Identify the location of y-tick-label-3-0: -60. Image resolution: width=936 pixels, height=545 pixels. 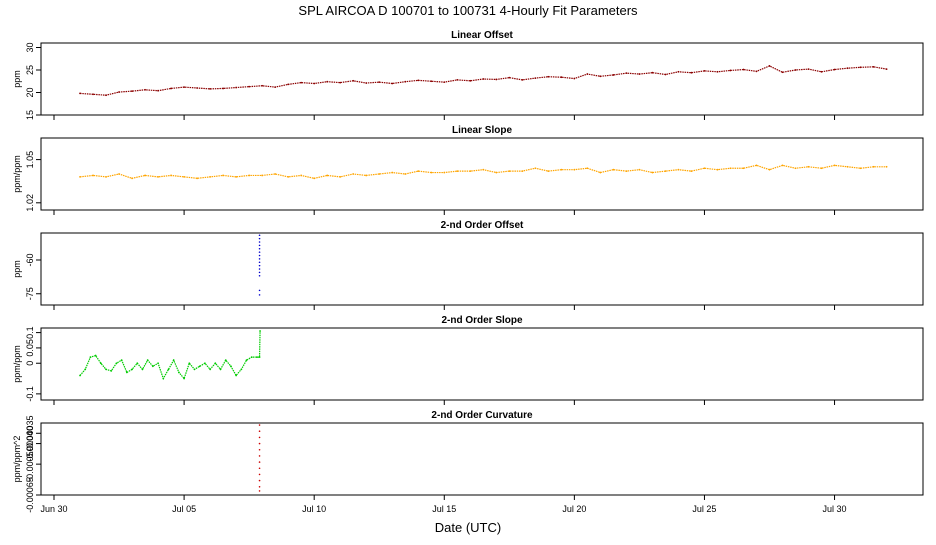
(30, 259).